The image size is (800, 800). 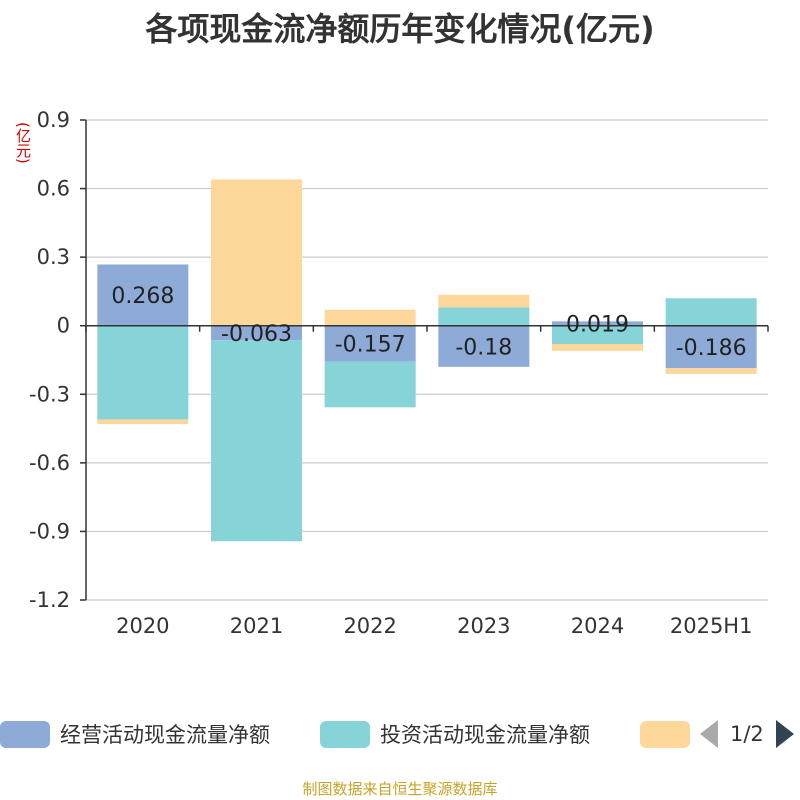 I want to click on bar-operating-2022, so click(x=370, y=343).